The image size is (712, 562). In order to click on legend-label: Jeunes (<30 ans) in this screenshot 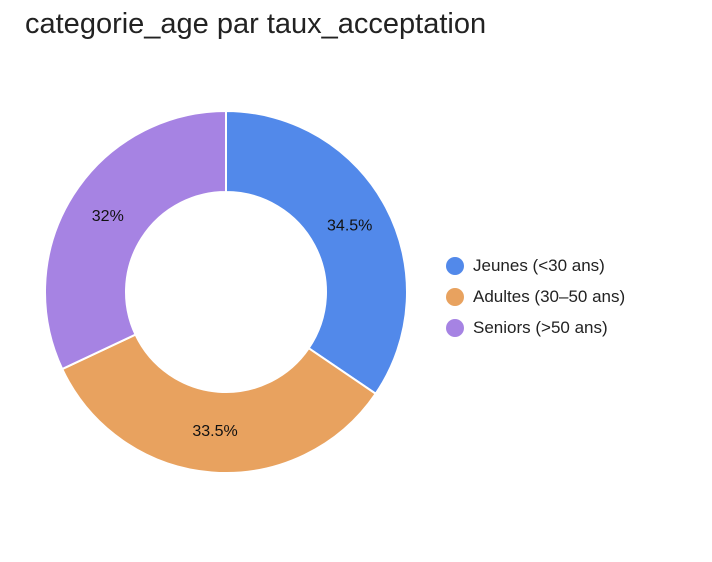, I will do `click(539, 265)`.